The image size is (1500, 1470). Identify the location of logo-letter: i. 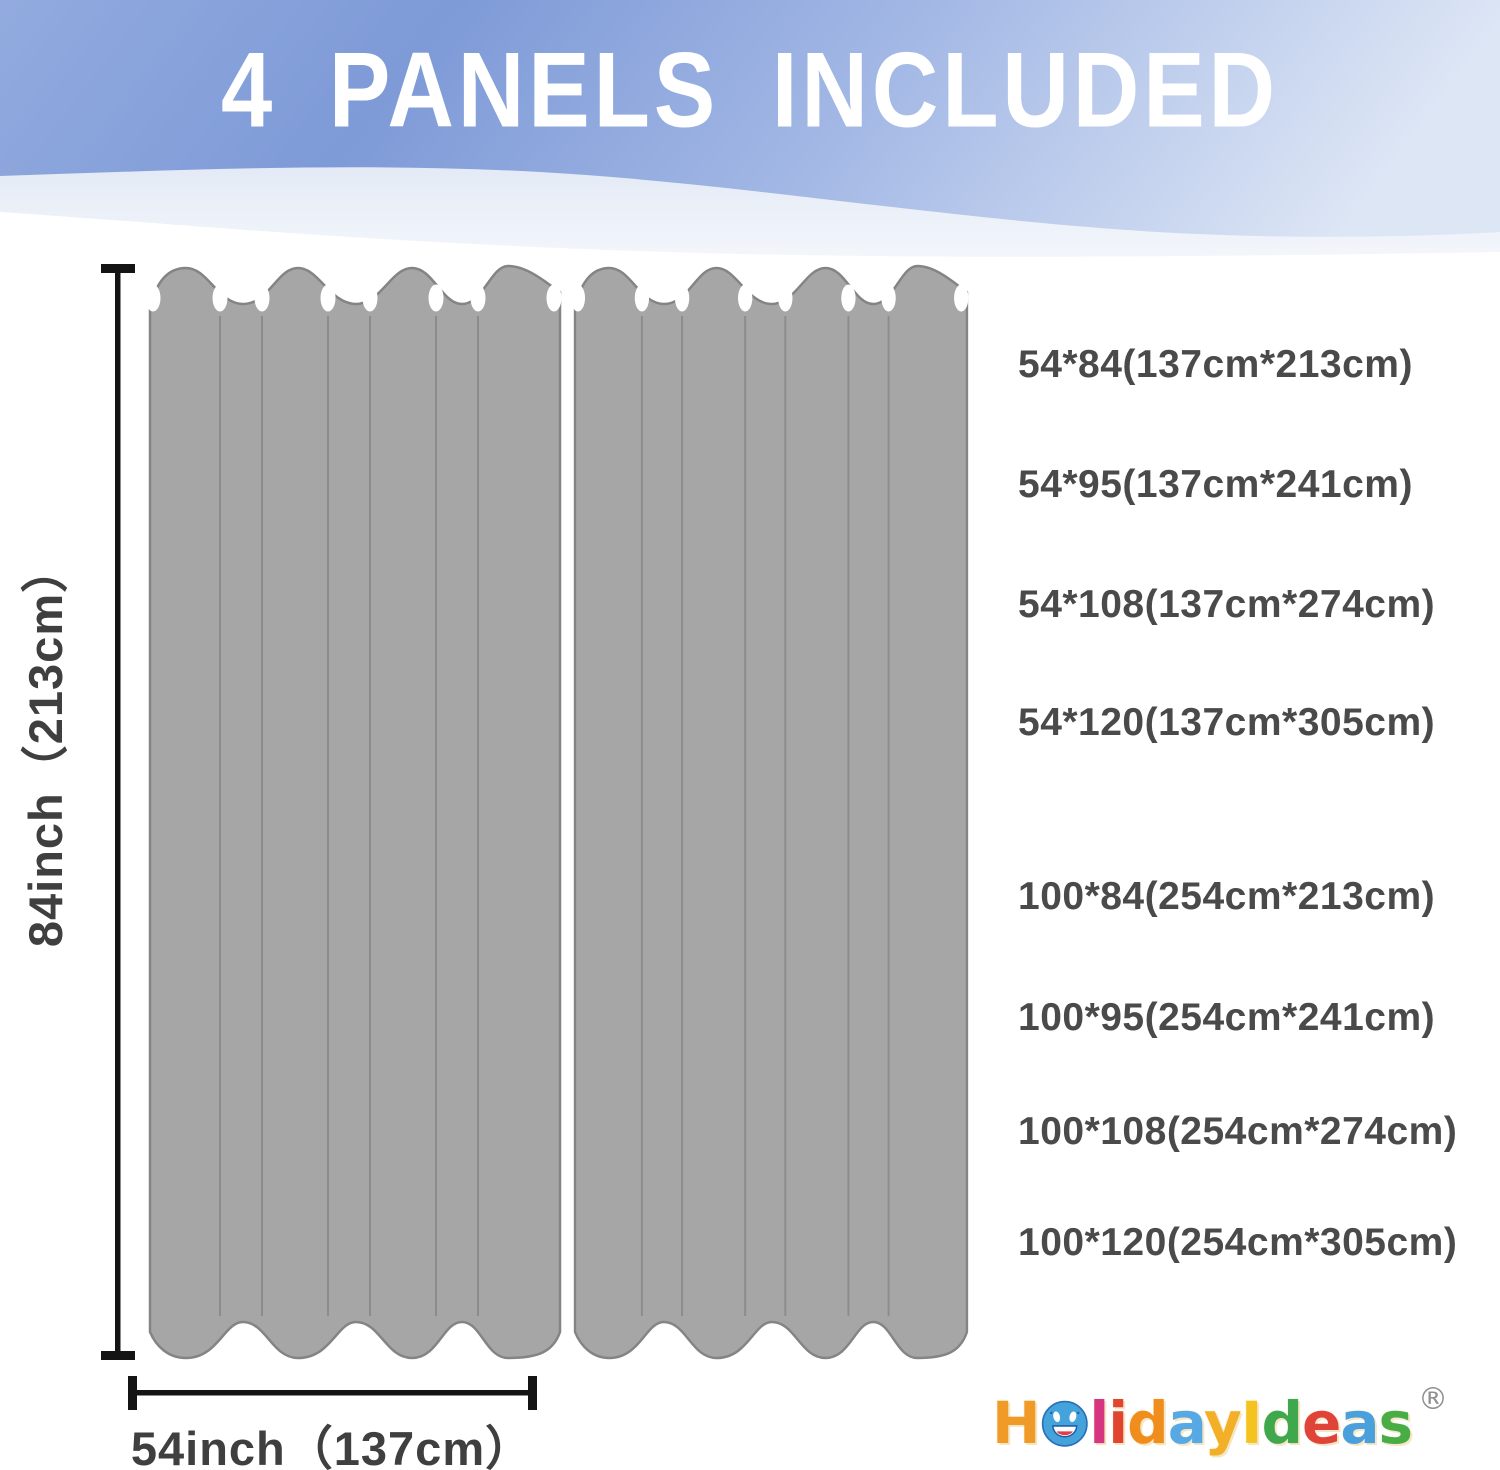
(1118, 1423).